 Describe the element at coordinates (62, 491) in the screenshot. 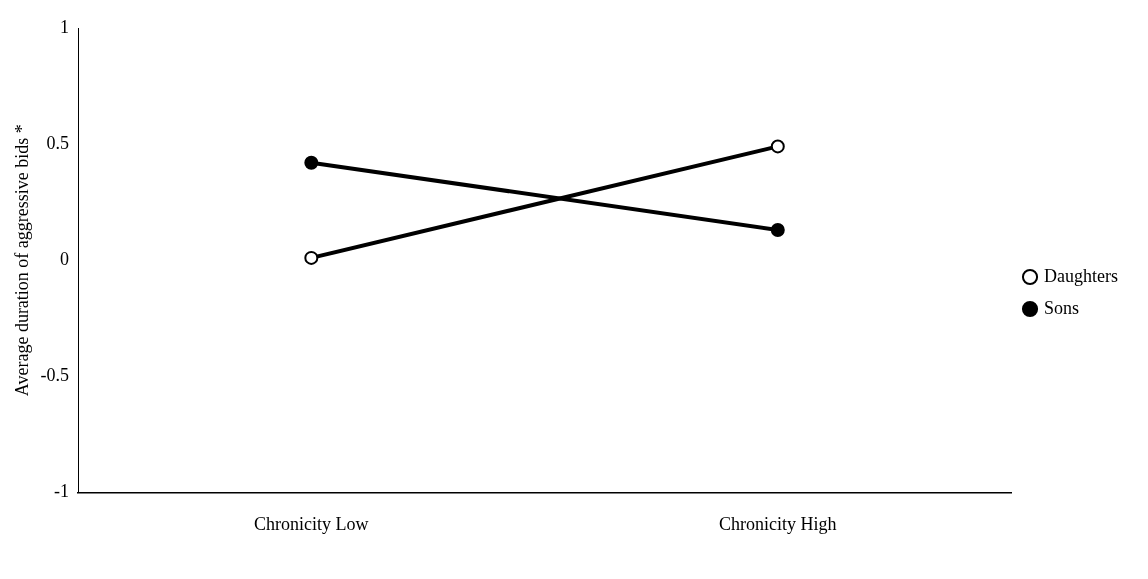

I see `y-tick-label: -1` at that location.